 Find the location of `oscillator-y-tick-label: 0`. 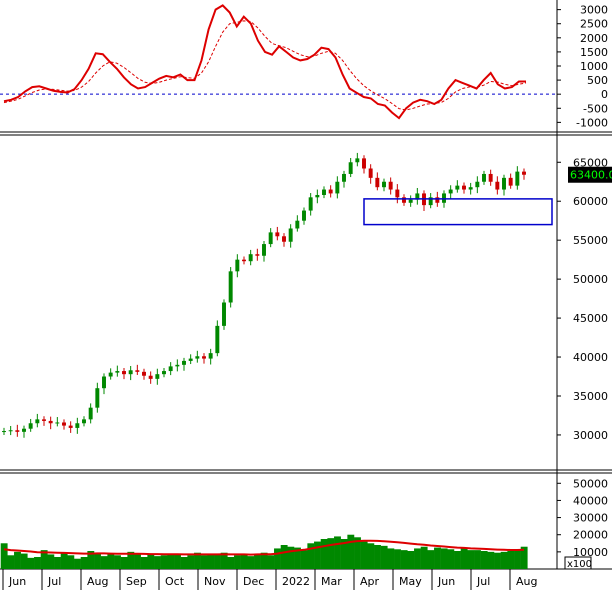

oscillator-y-tick-label: 0 is located at coordinates (604, 94).